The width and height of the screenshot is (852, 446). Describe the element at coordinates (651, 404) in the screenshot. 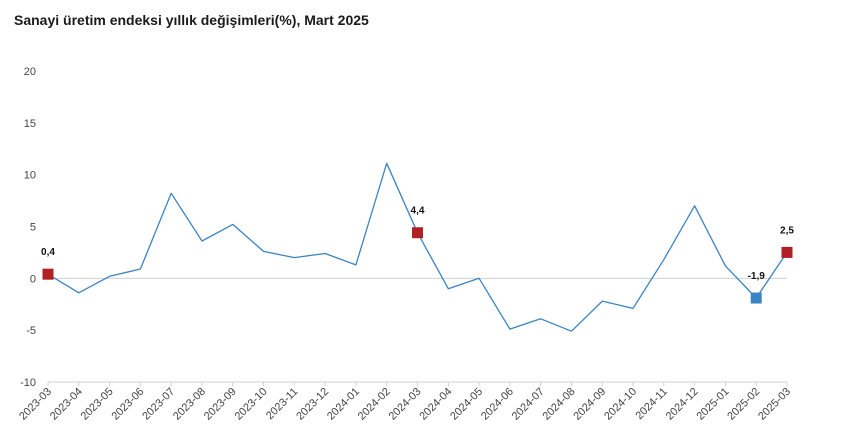

I see `x-tick-label: 2024-11` at that location.